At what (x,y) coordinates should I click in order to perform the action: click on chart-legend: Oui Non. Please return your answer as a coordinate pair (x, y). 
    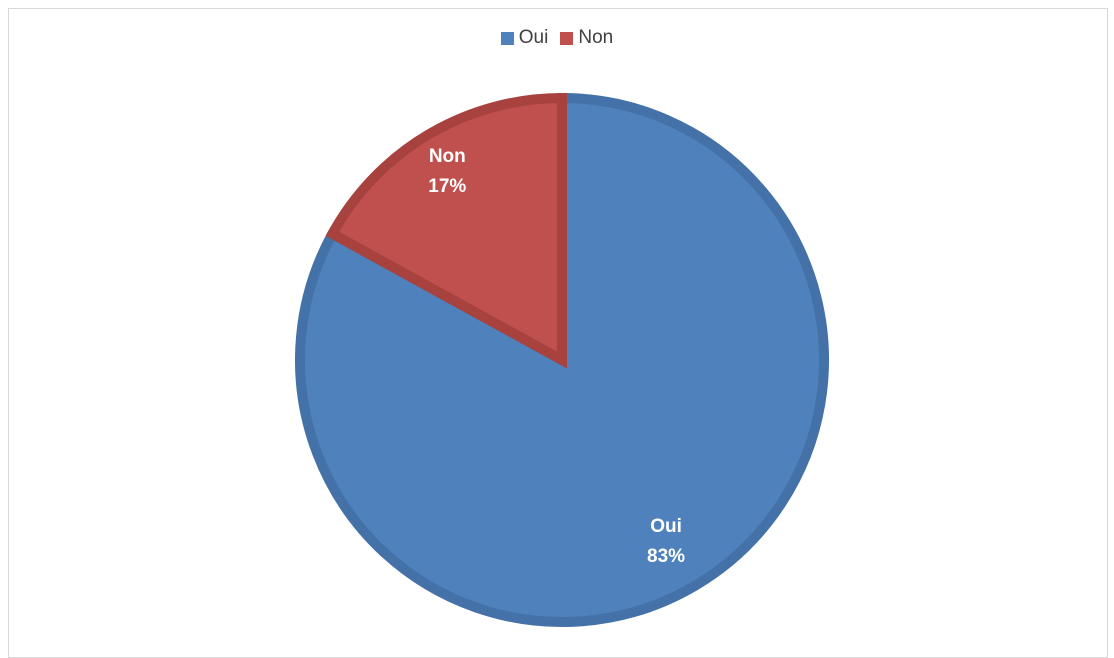
    Looking at the image, I should click on (557, 38).